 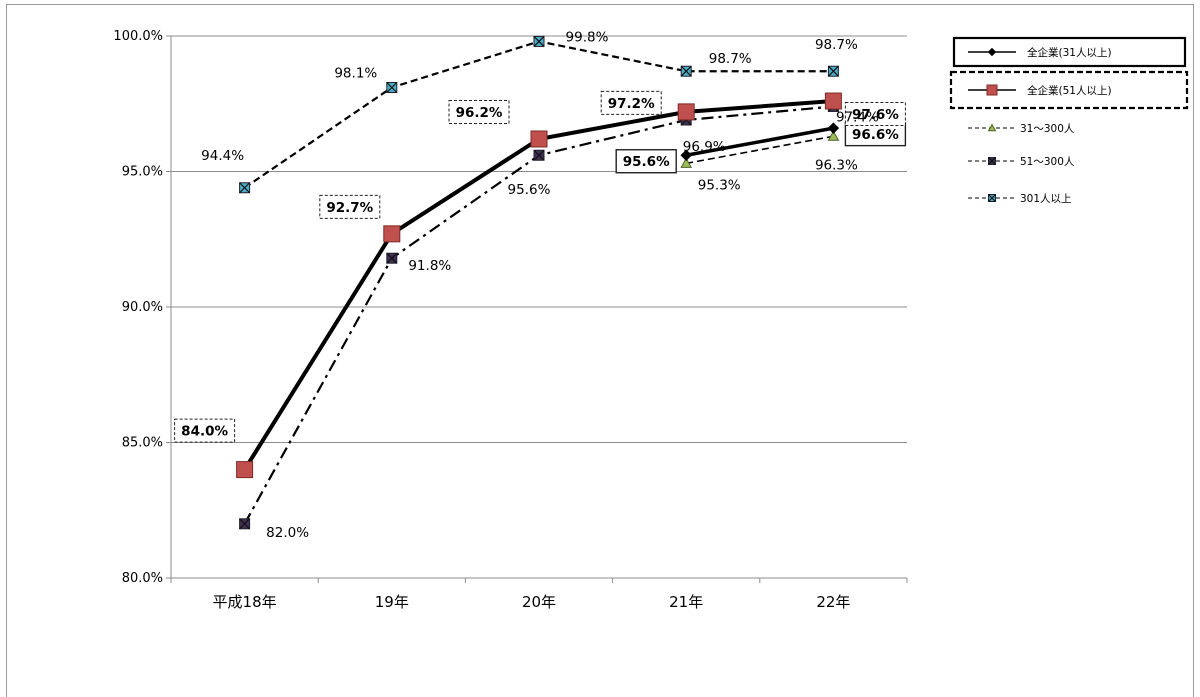 What do you see at coordinates (245, 602) in the screenshot?
I see `x-tick-label: 平成18年` at bounding box center [245, 602].